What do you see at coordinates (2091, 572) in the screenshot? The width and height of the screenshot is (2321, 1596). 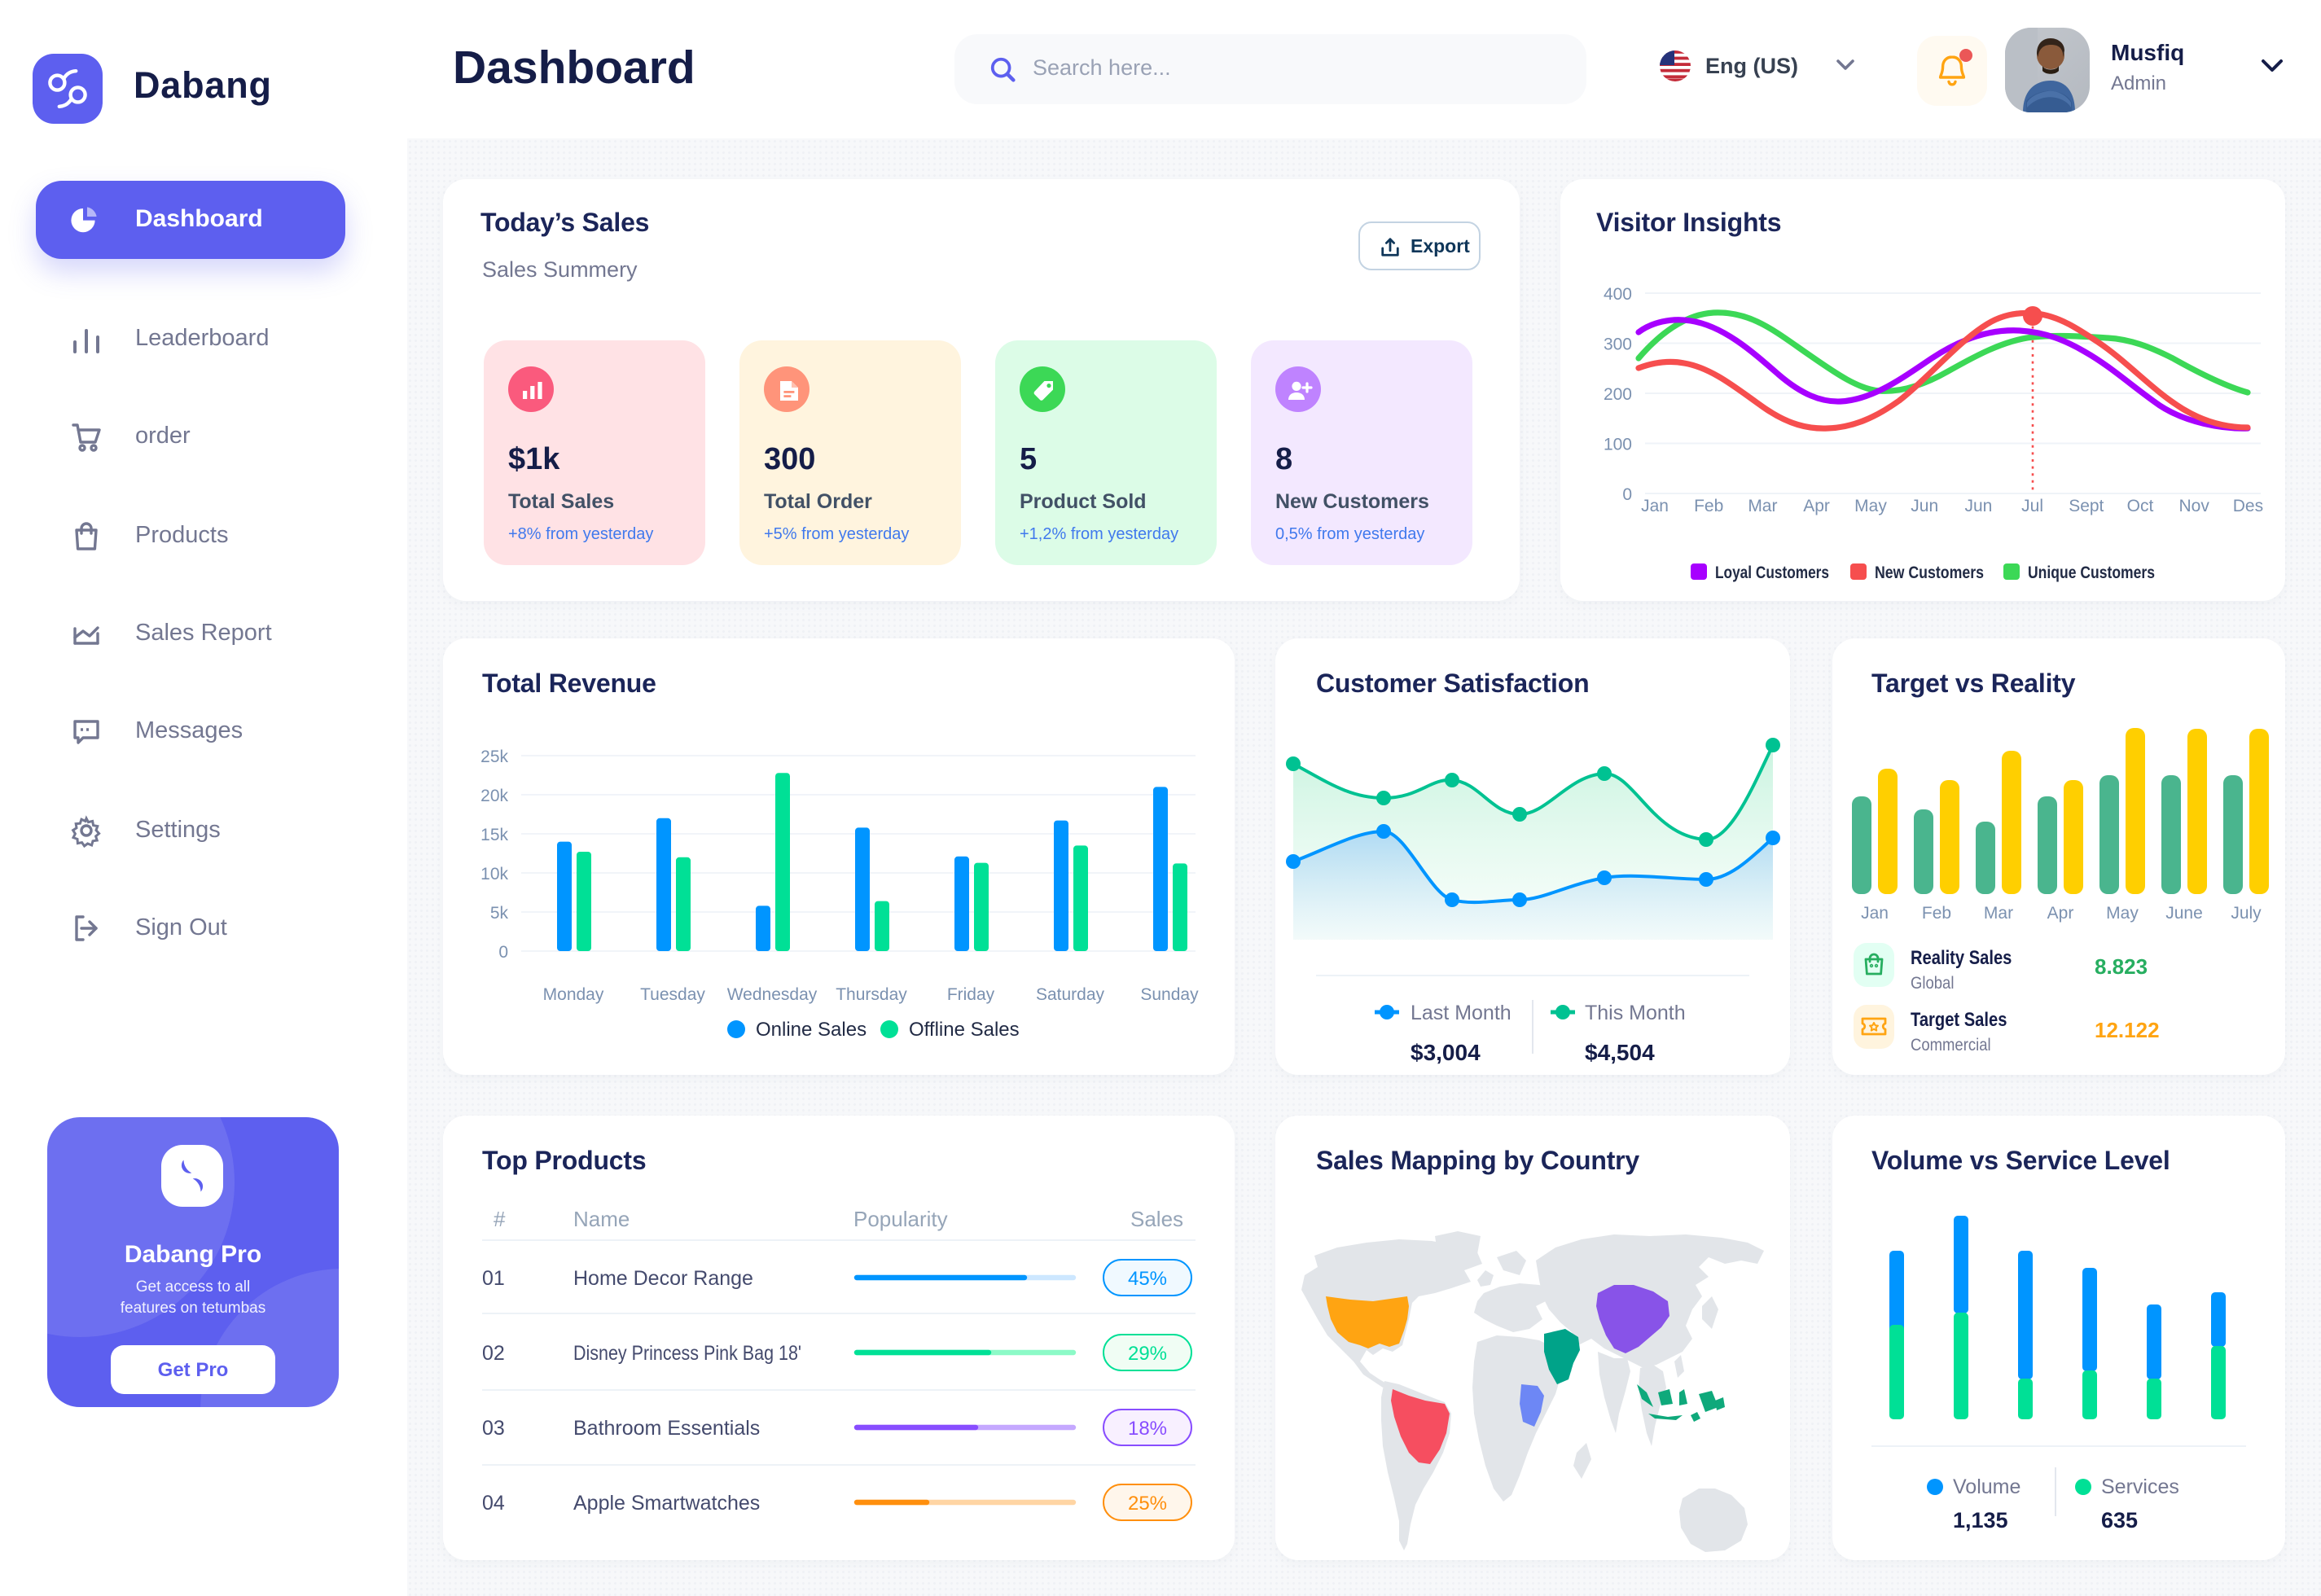 I see `svg-text: Unique Customers` at bounding box center [2091, 572].